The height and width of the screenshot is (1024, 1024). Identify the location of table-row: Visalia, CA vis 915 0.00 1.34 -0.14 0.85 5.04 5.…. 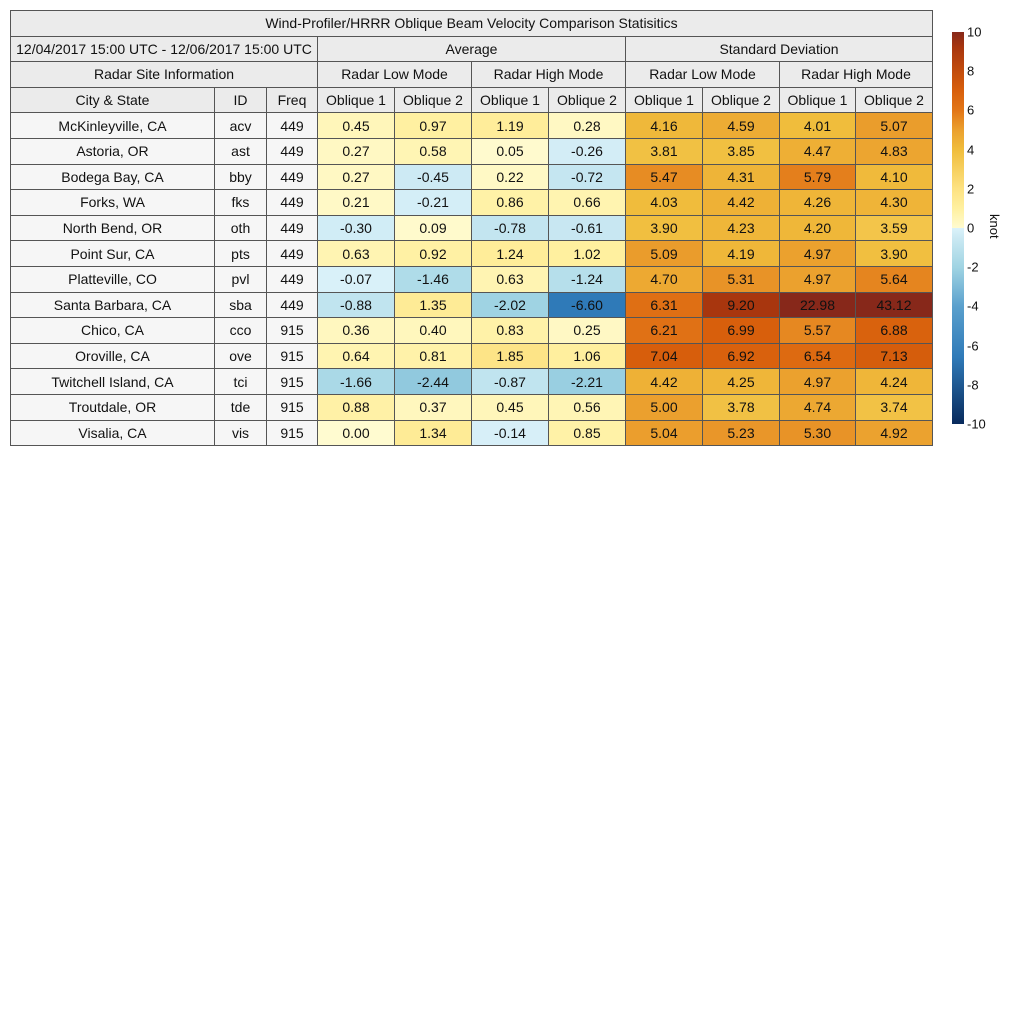
(471, 433).